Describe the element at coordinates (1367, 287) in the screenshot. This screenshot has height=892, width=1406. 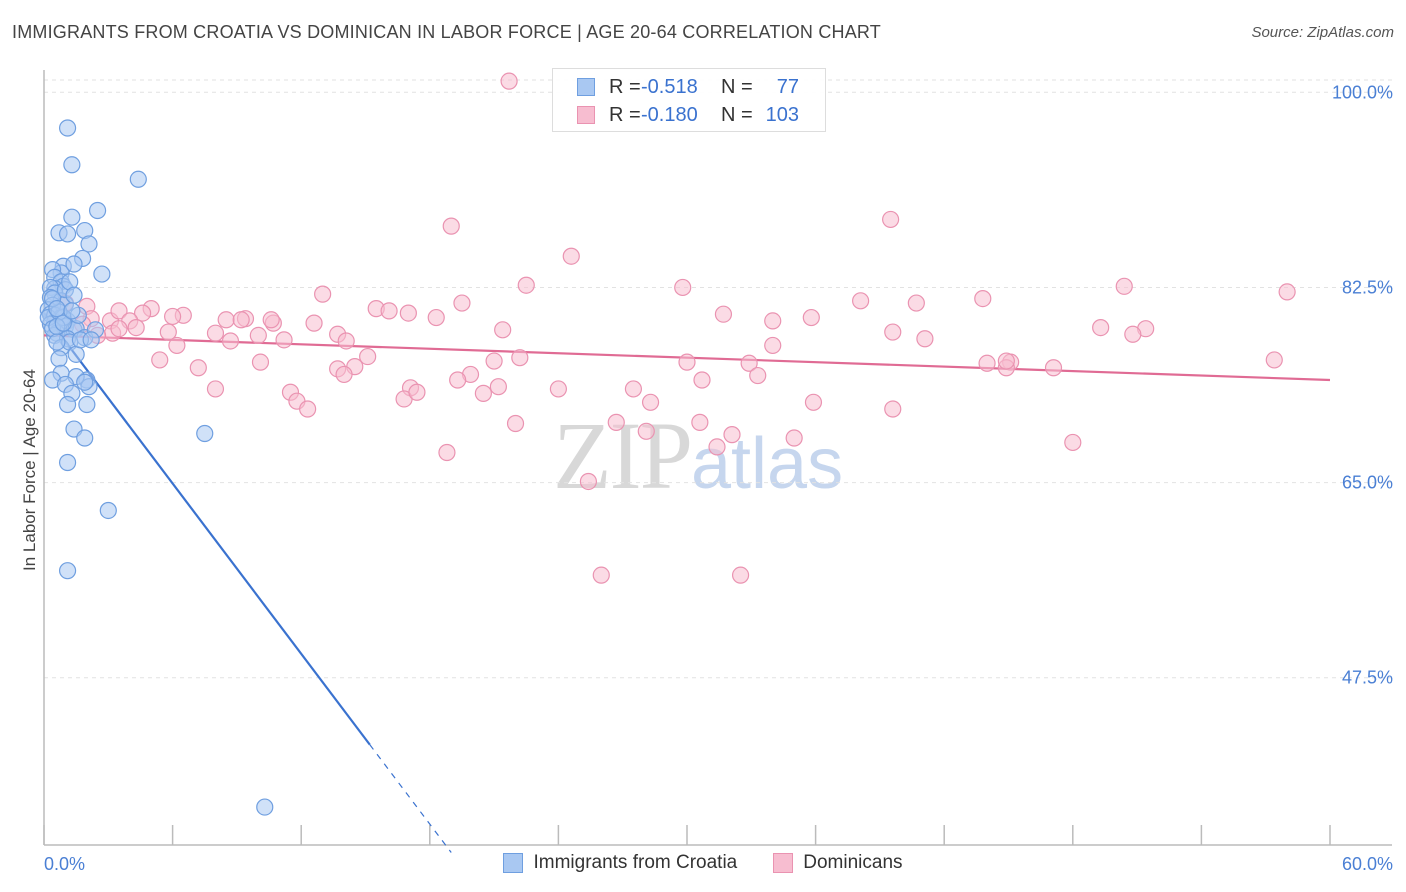
I see `y-tick-label-1: 82.5%` at that location.